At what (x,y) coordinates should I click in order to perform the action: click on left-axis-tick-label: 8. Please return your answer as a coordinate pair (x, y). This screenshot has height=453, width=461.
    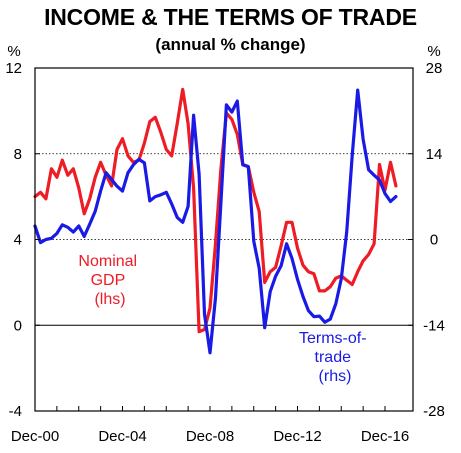
    Looking at the image, I should click on (18, 154).